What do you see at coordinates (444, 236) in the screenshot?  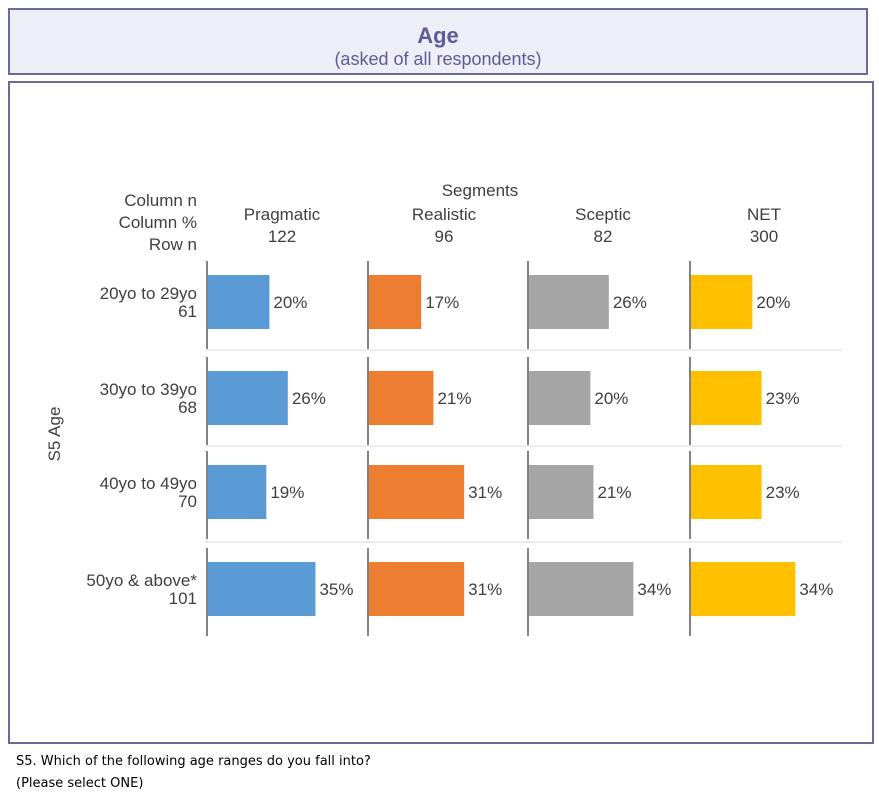 I see `column-n: 96` at bounding box center [444, 236].